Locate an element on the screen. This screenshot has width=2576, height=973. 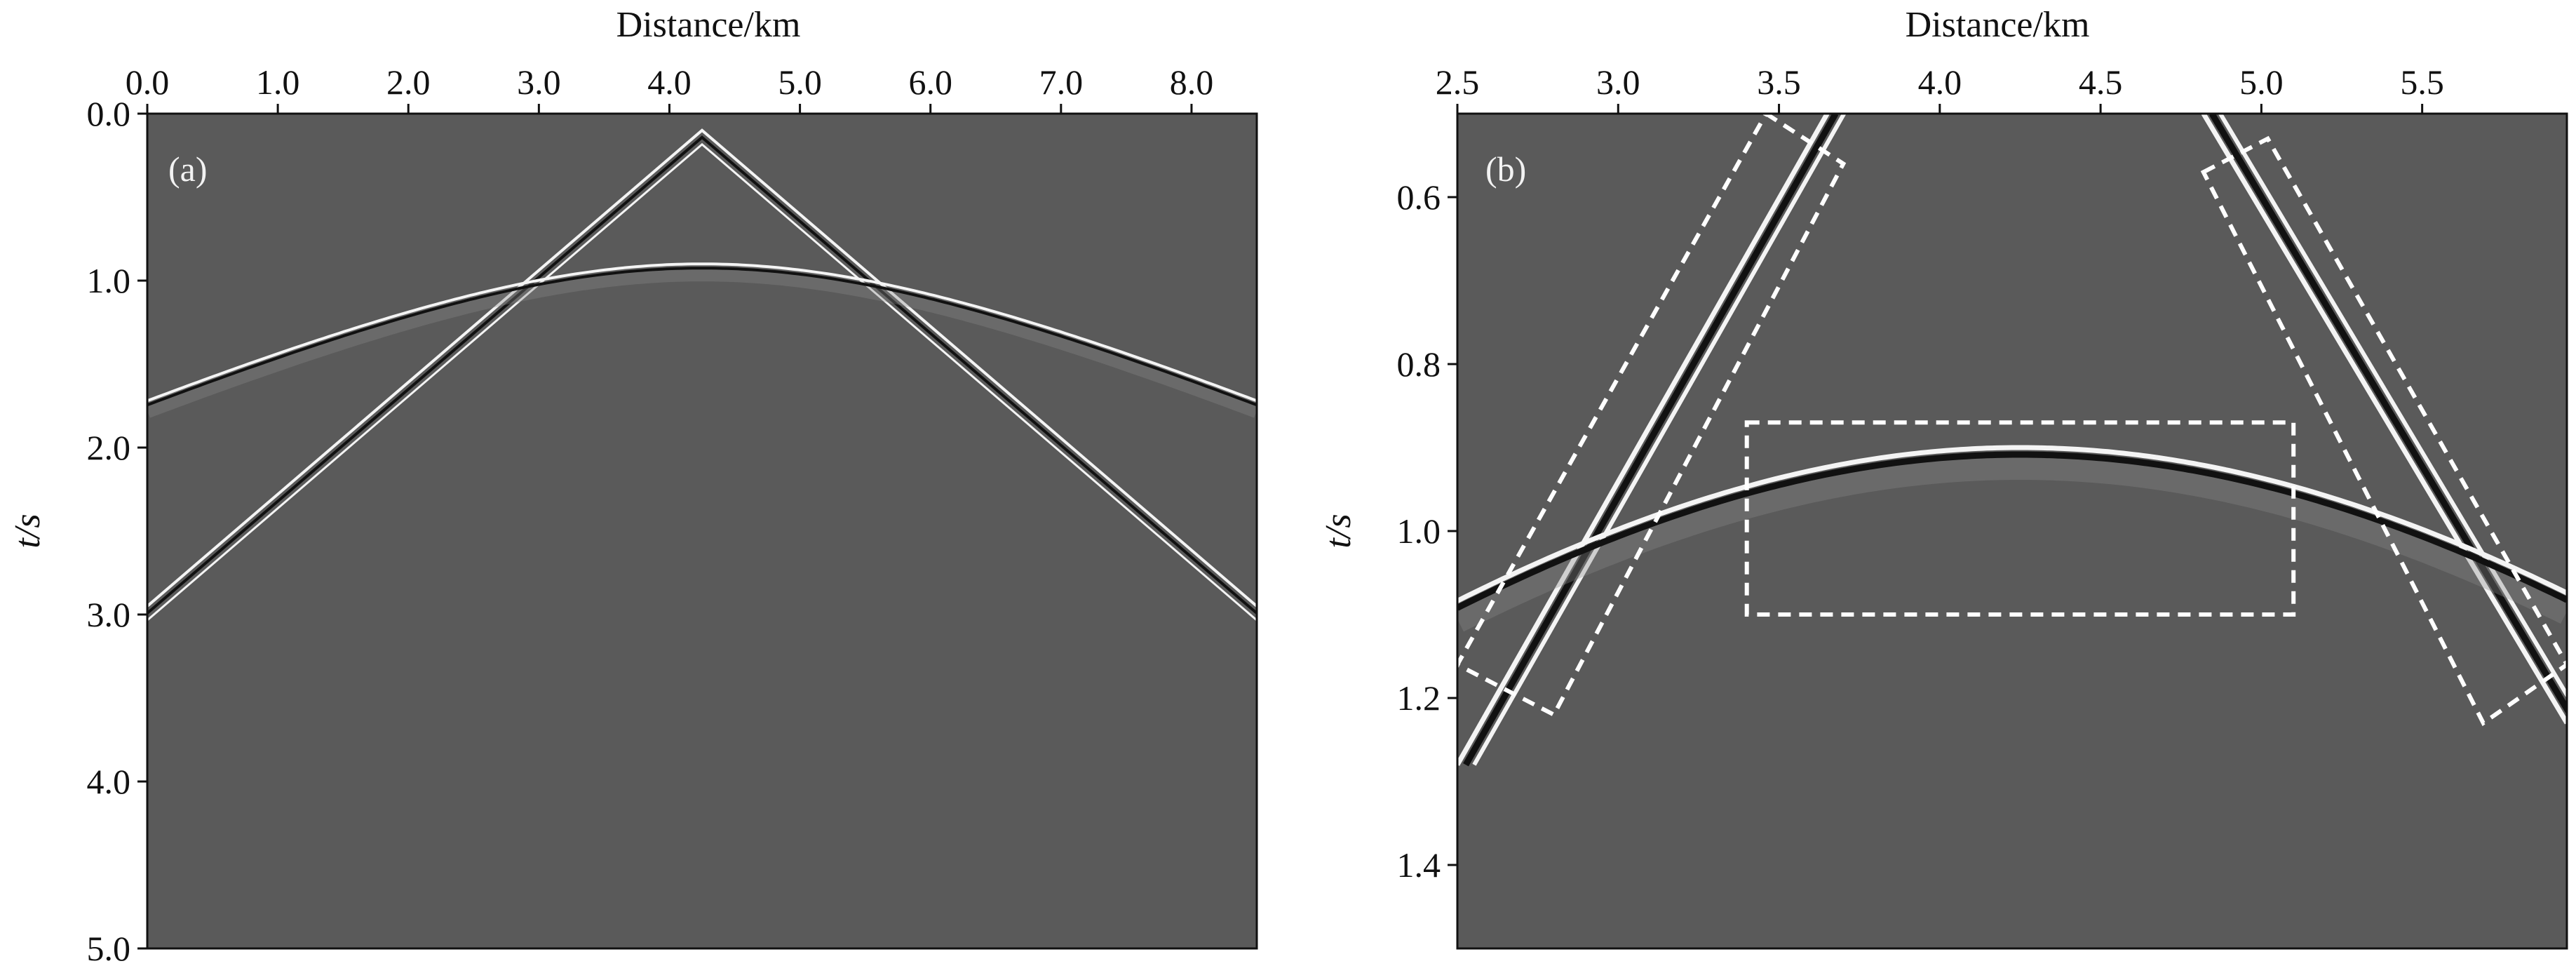
panel-b-x-tick-label: 5.5 is located at coordinates (2422, 82).